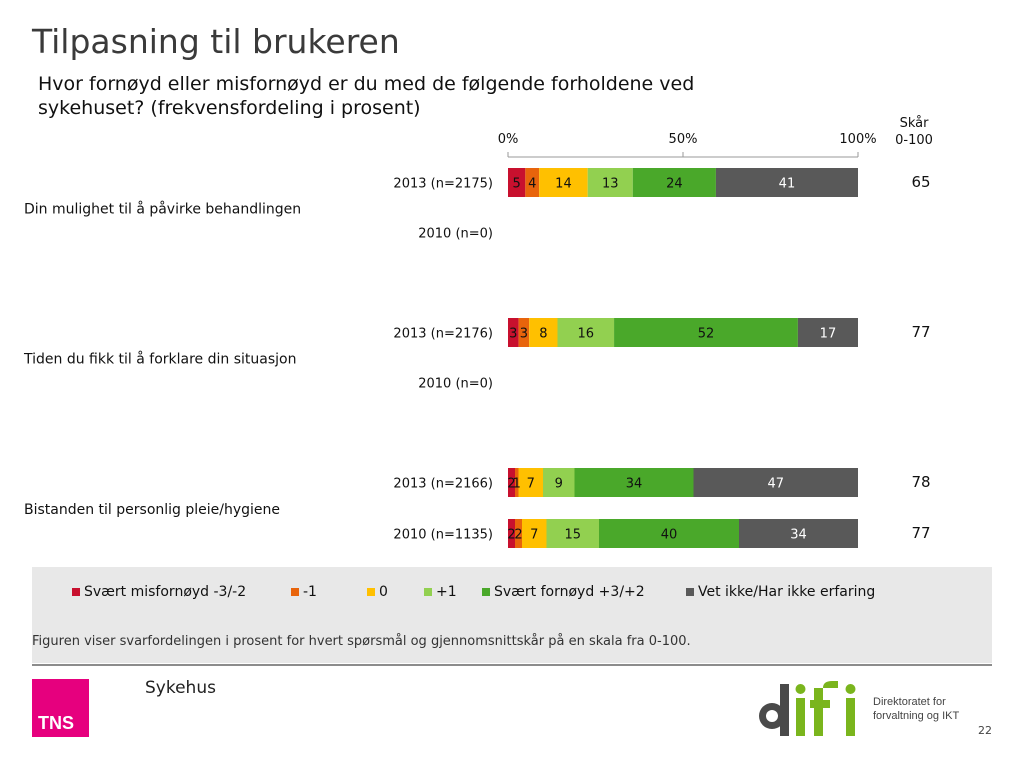 The image size is (1024, 768). Describe the element at coordinates (787, 592) in the screenshot. I see `legend-label: Vet ikke/Har ikke erfaring` at that location.